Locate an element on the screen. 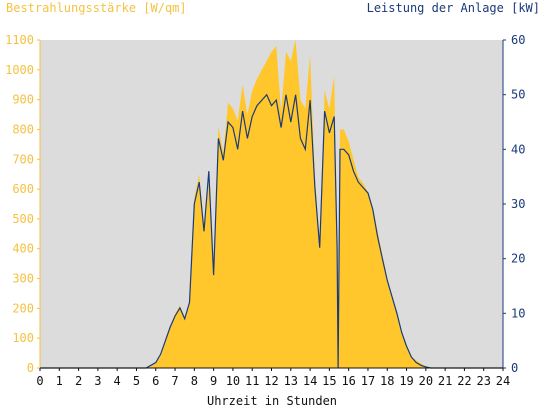 The height and width of the screenshot is (408, 544). left-tick-label: 500 is located at coordinates (23, 219).